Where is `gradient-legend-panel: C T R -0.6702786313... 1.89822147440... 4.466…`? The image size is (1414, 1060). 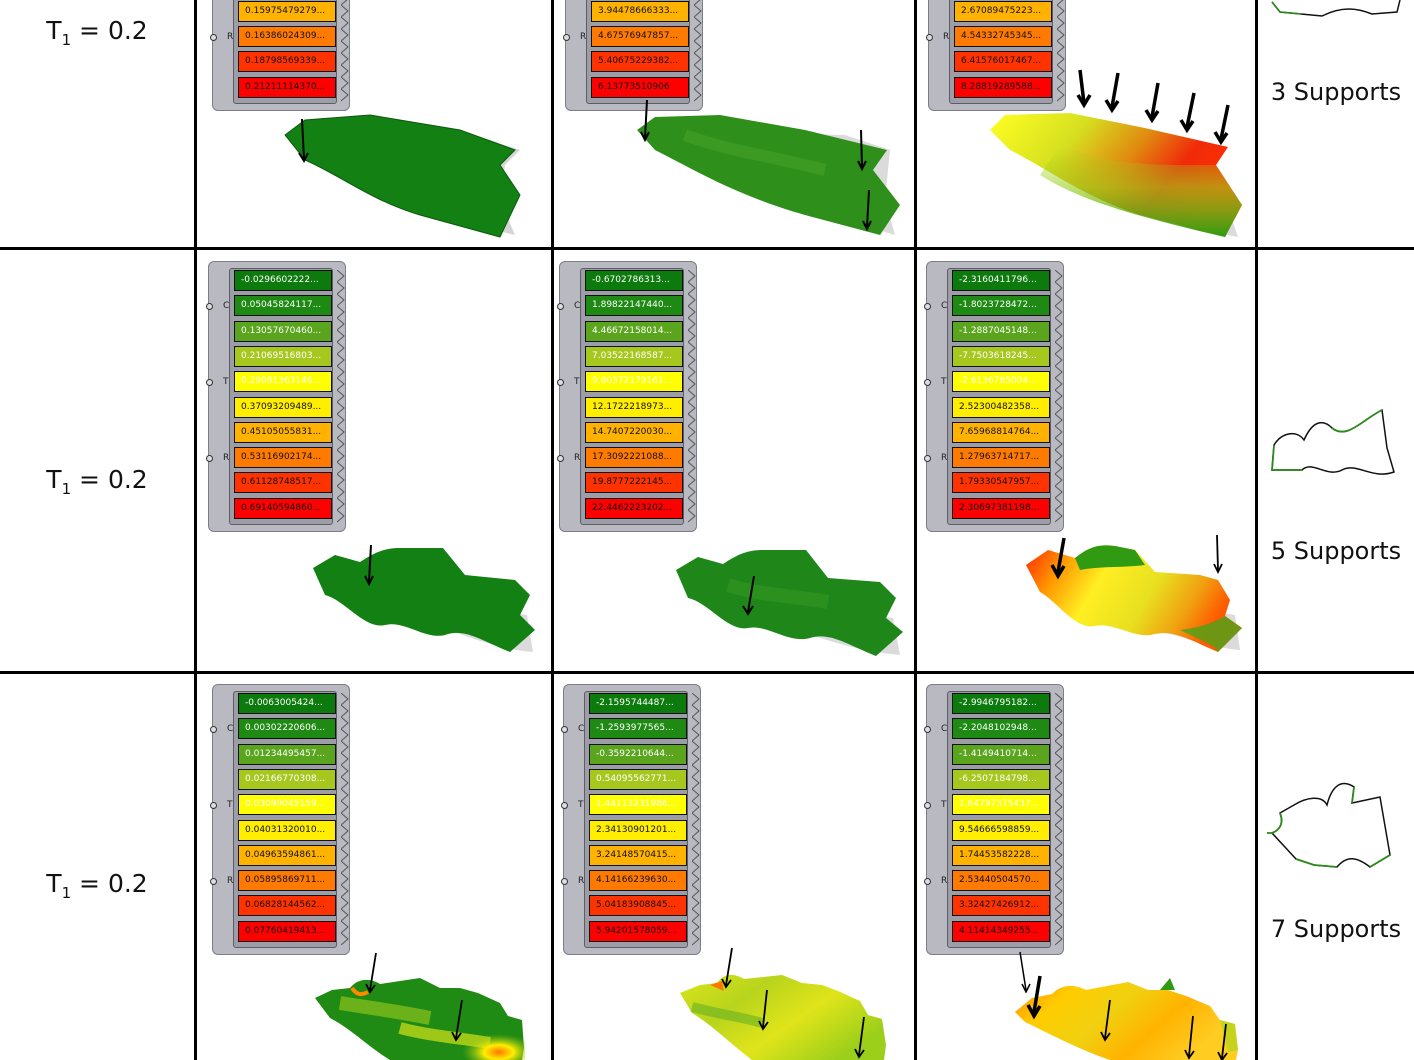 gradient-legend-panel: C T R -0.6702786313... 1.89822147440... 4.466… is located at coordinates (627, 396).